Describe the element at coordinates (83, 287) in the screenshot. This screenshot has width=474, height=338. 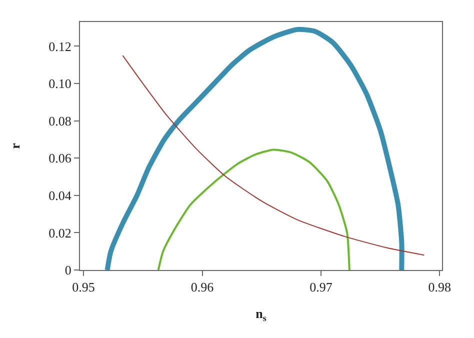
I see `x-tick-label: 0.95` at that location.